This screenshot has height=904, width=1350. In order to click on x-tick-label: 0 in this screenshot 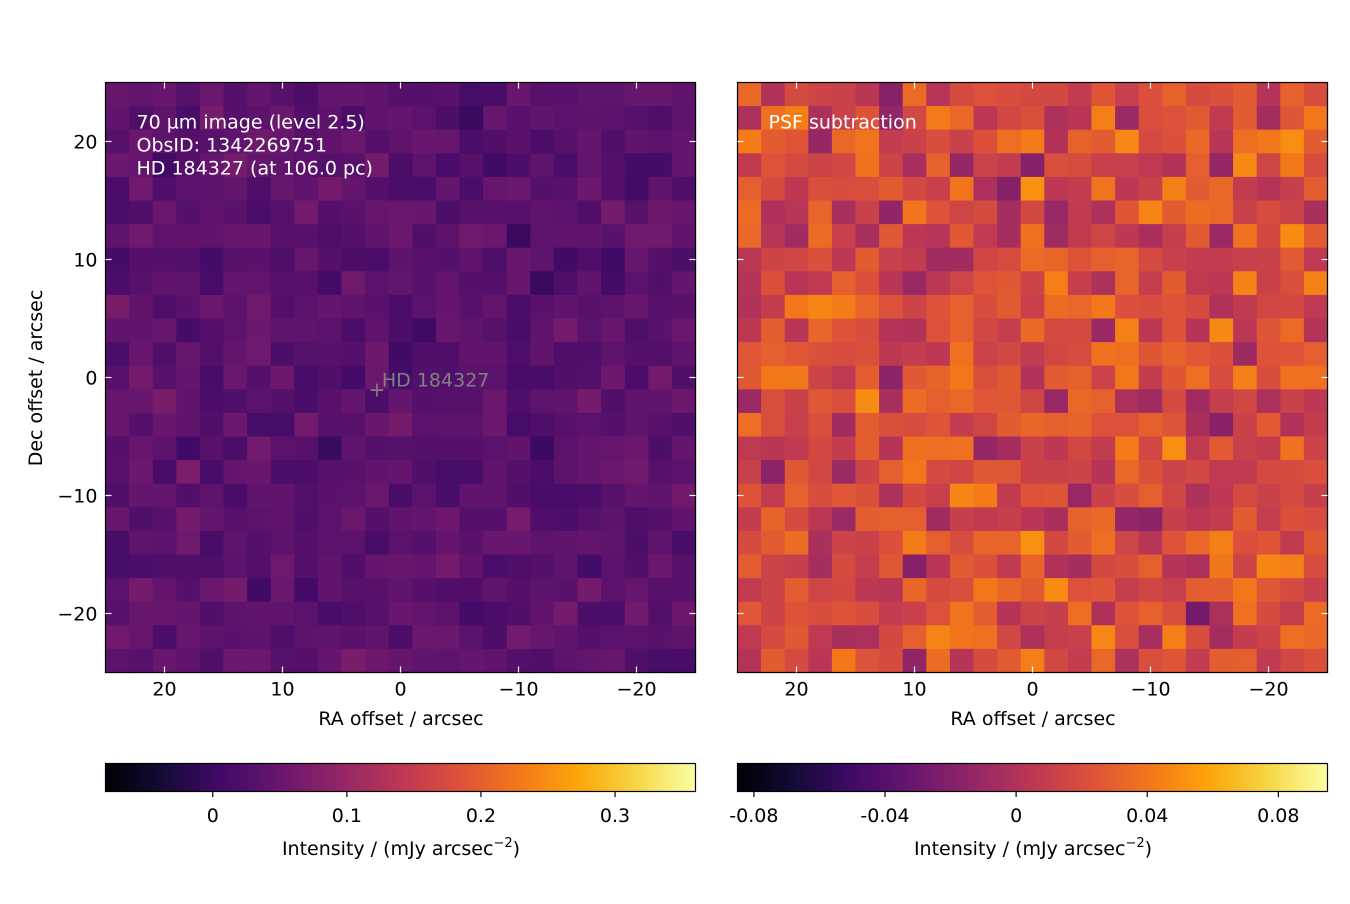, I will do `click(400, 690)`.